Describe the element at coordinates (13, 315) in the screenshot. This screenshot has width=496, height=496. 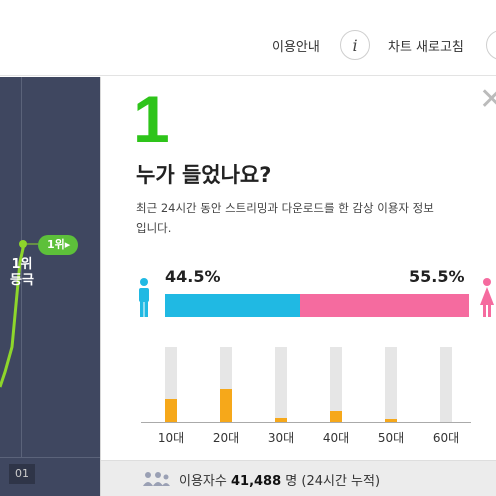
I see `rank-line` at that location.